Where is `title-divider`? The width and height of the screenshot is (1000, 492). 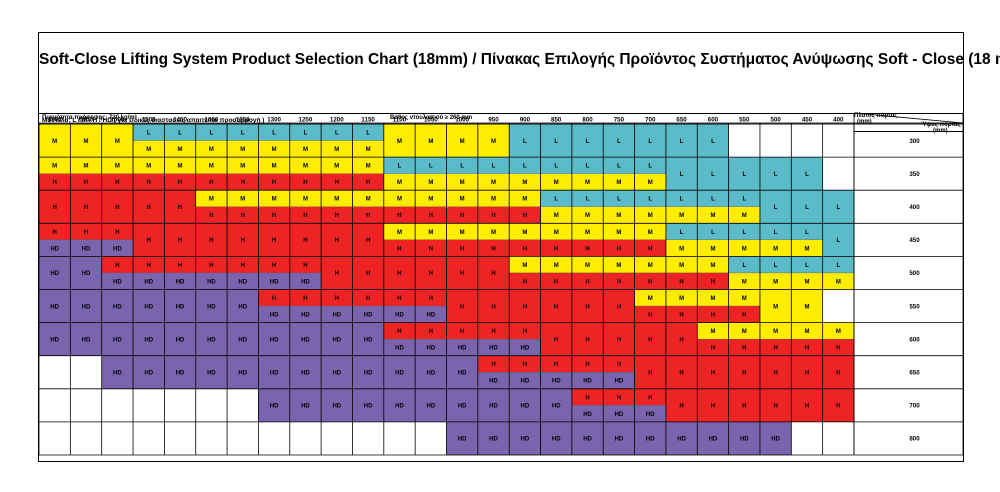 title-divider is located at coordinates (501, 113).